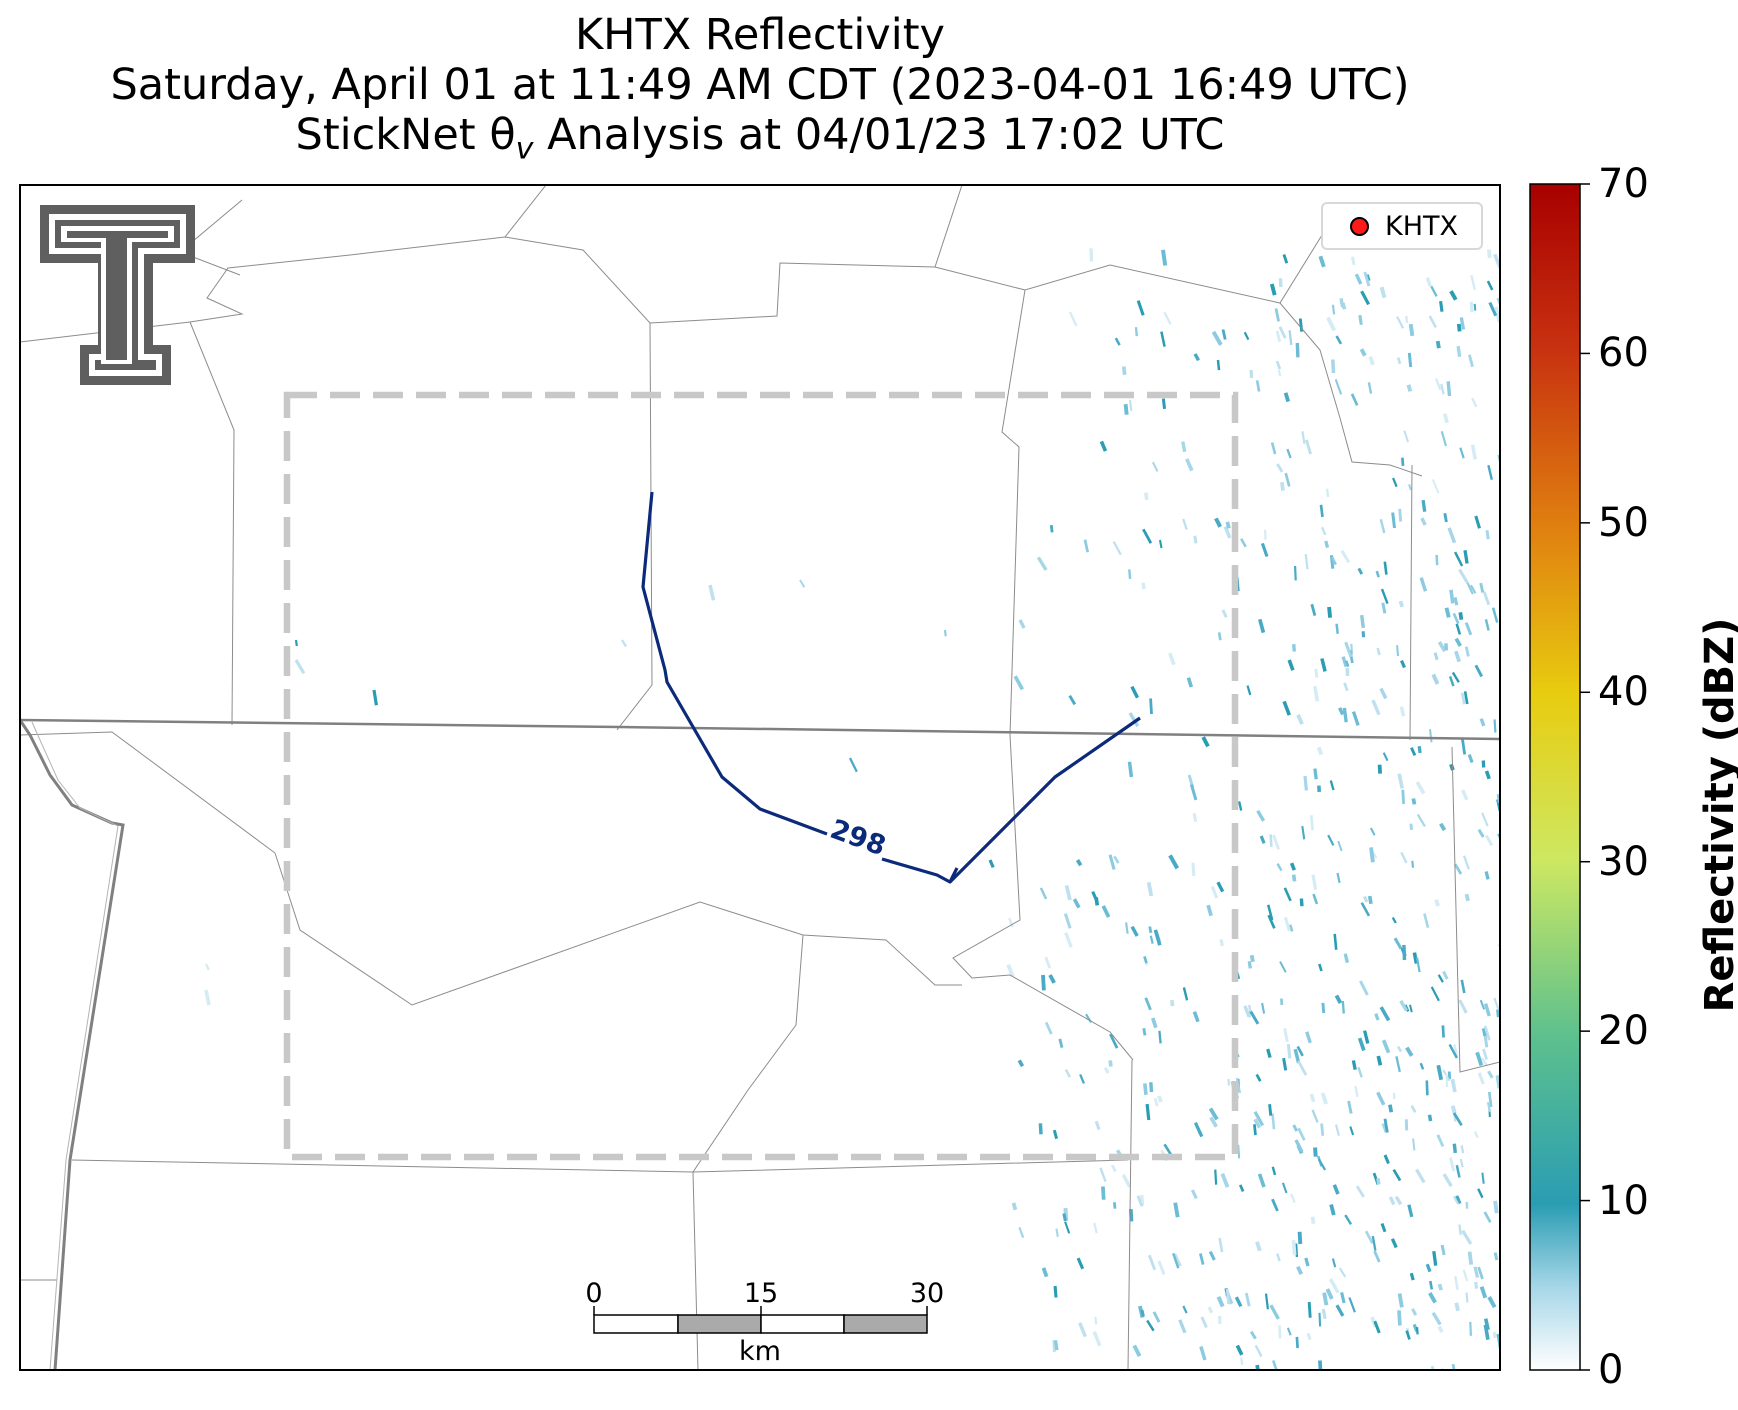 The height and width of the screenshot is (1410, 1738). I want to click on scale-bar, so click(760, 1320).